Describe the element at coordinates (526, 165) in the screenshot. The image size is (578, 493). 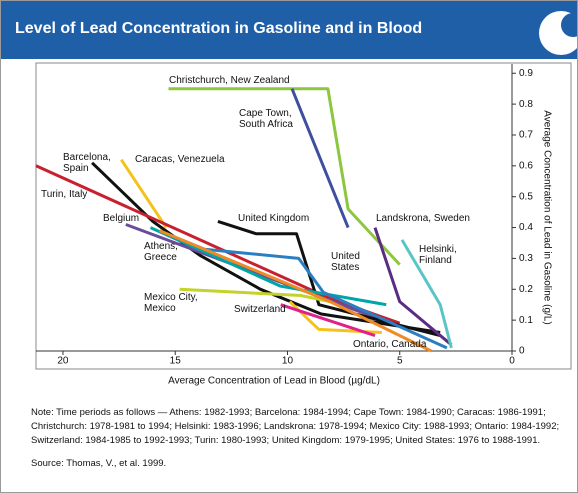
I see `y-tick-label: 0.6` at that location.